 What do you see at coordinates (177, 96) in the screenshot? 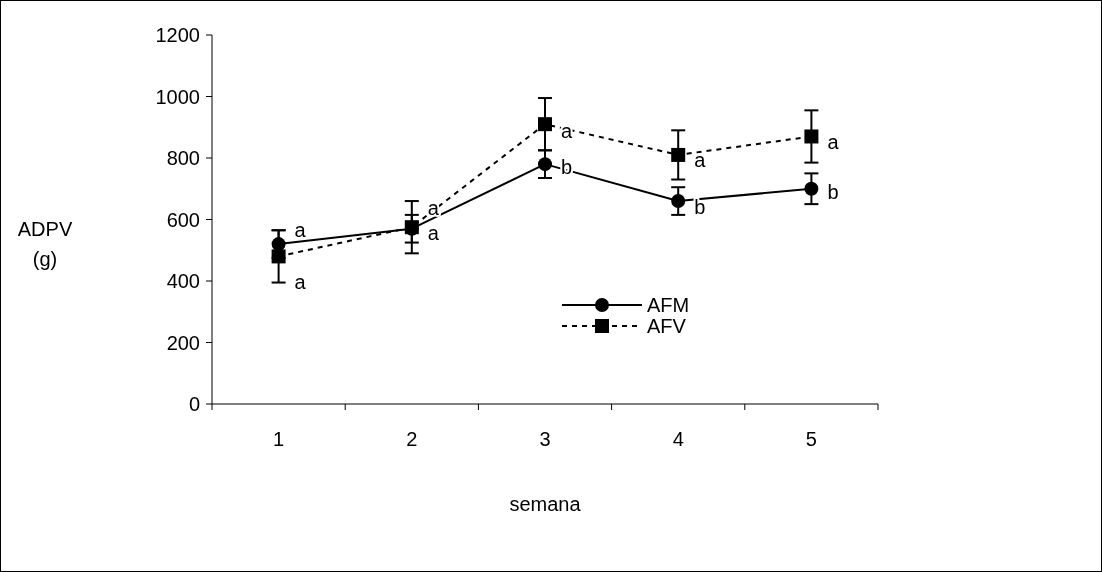
I see `y-tick-label: 1000` at bounding box center [177, 96].